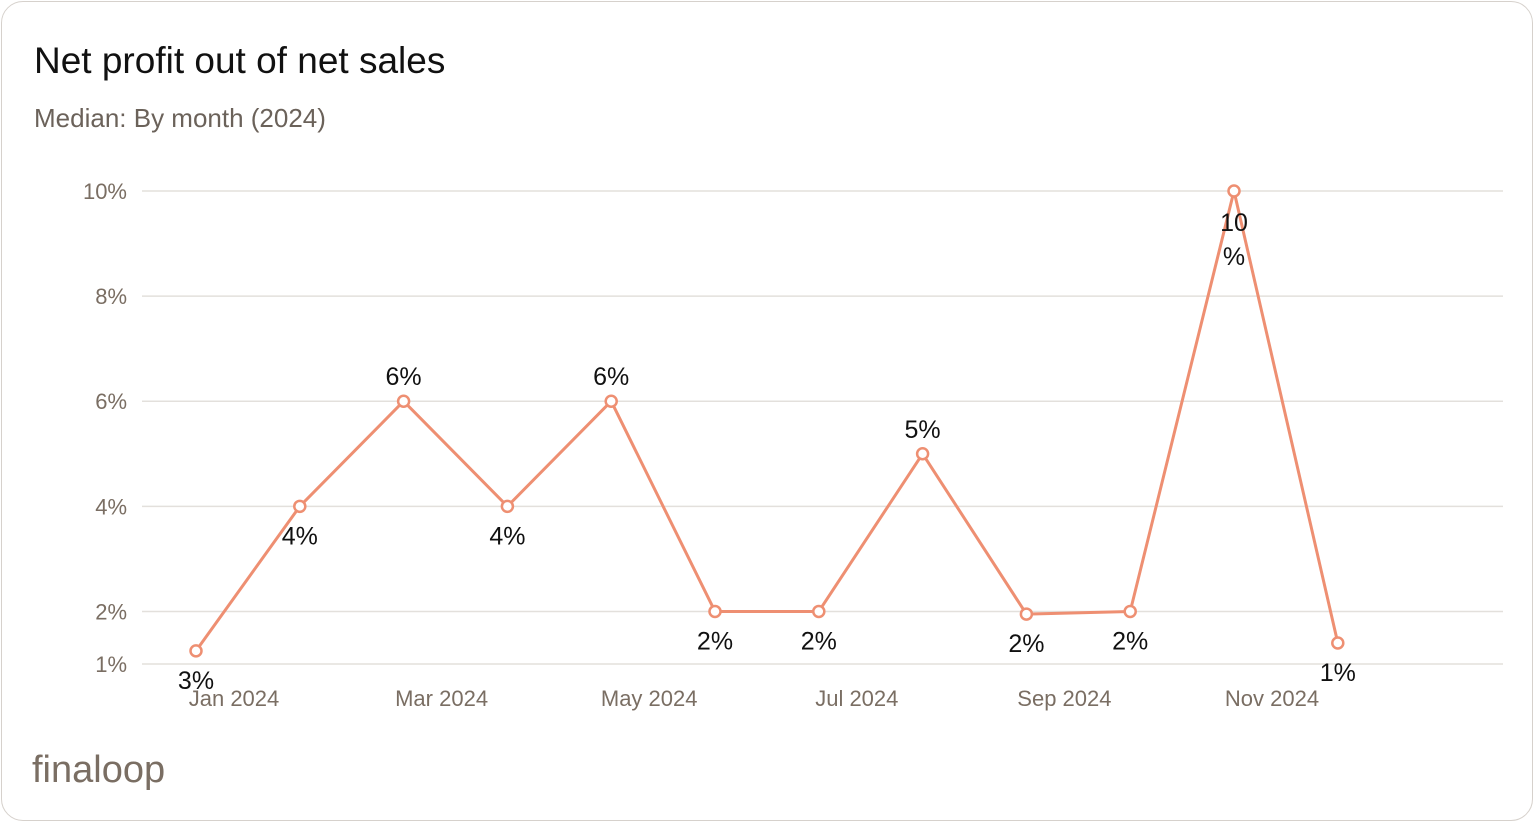  Describe the element at coordinates (856, 698) in the screenshot. I see `x-tick-label: Jul 2024` at that location.